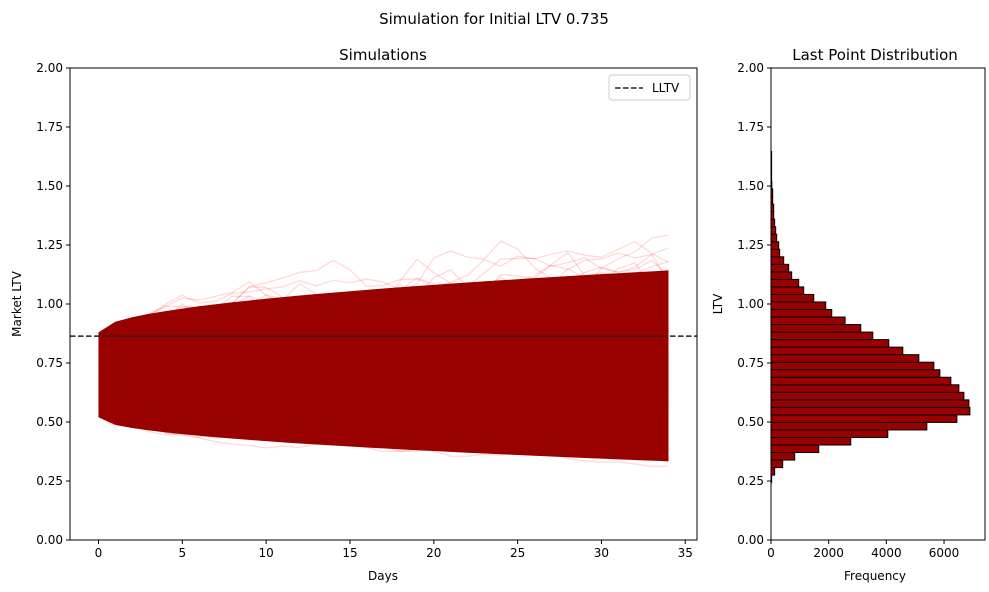  Describe the element at coordinates (517, 553) in the screenshot. I see `x-tick-label: 25` at that location.